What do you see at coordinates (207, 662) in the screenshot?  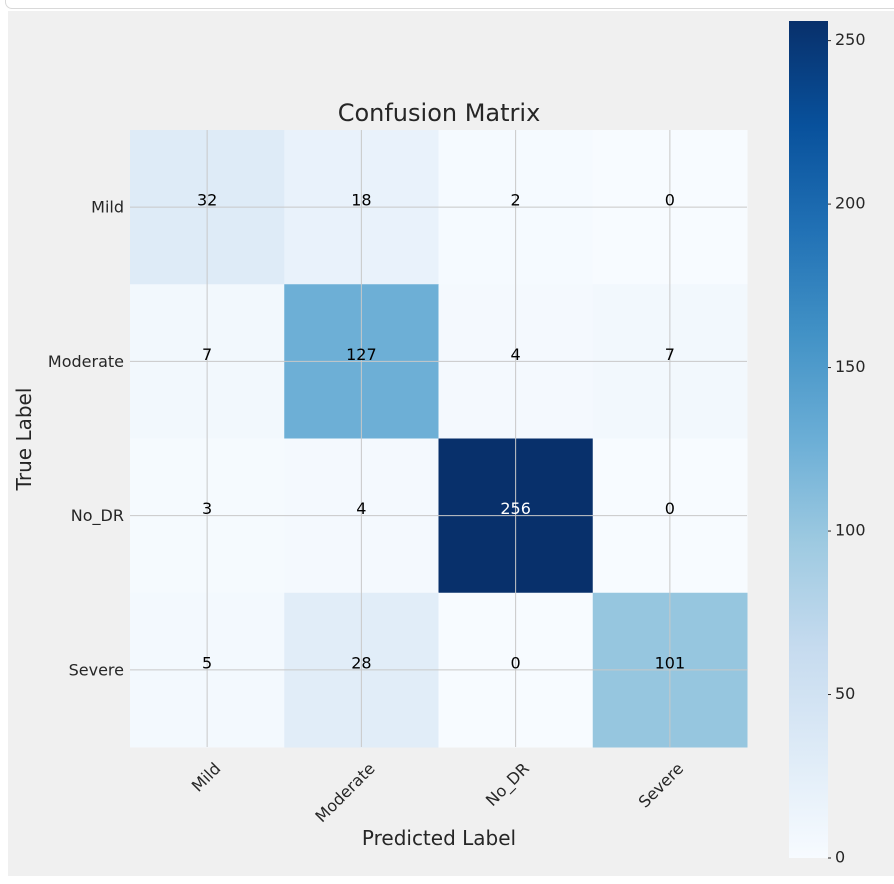 I see `cell-value-label: 5` at bounding box center [207, 662].